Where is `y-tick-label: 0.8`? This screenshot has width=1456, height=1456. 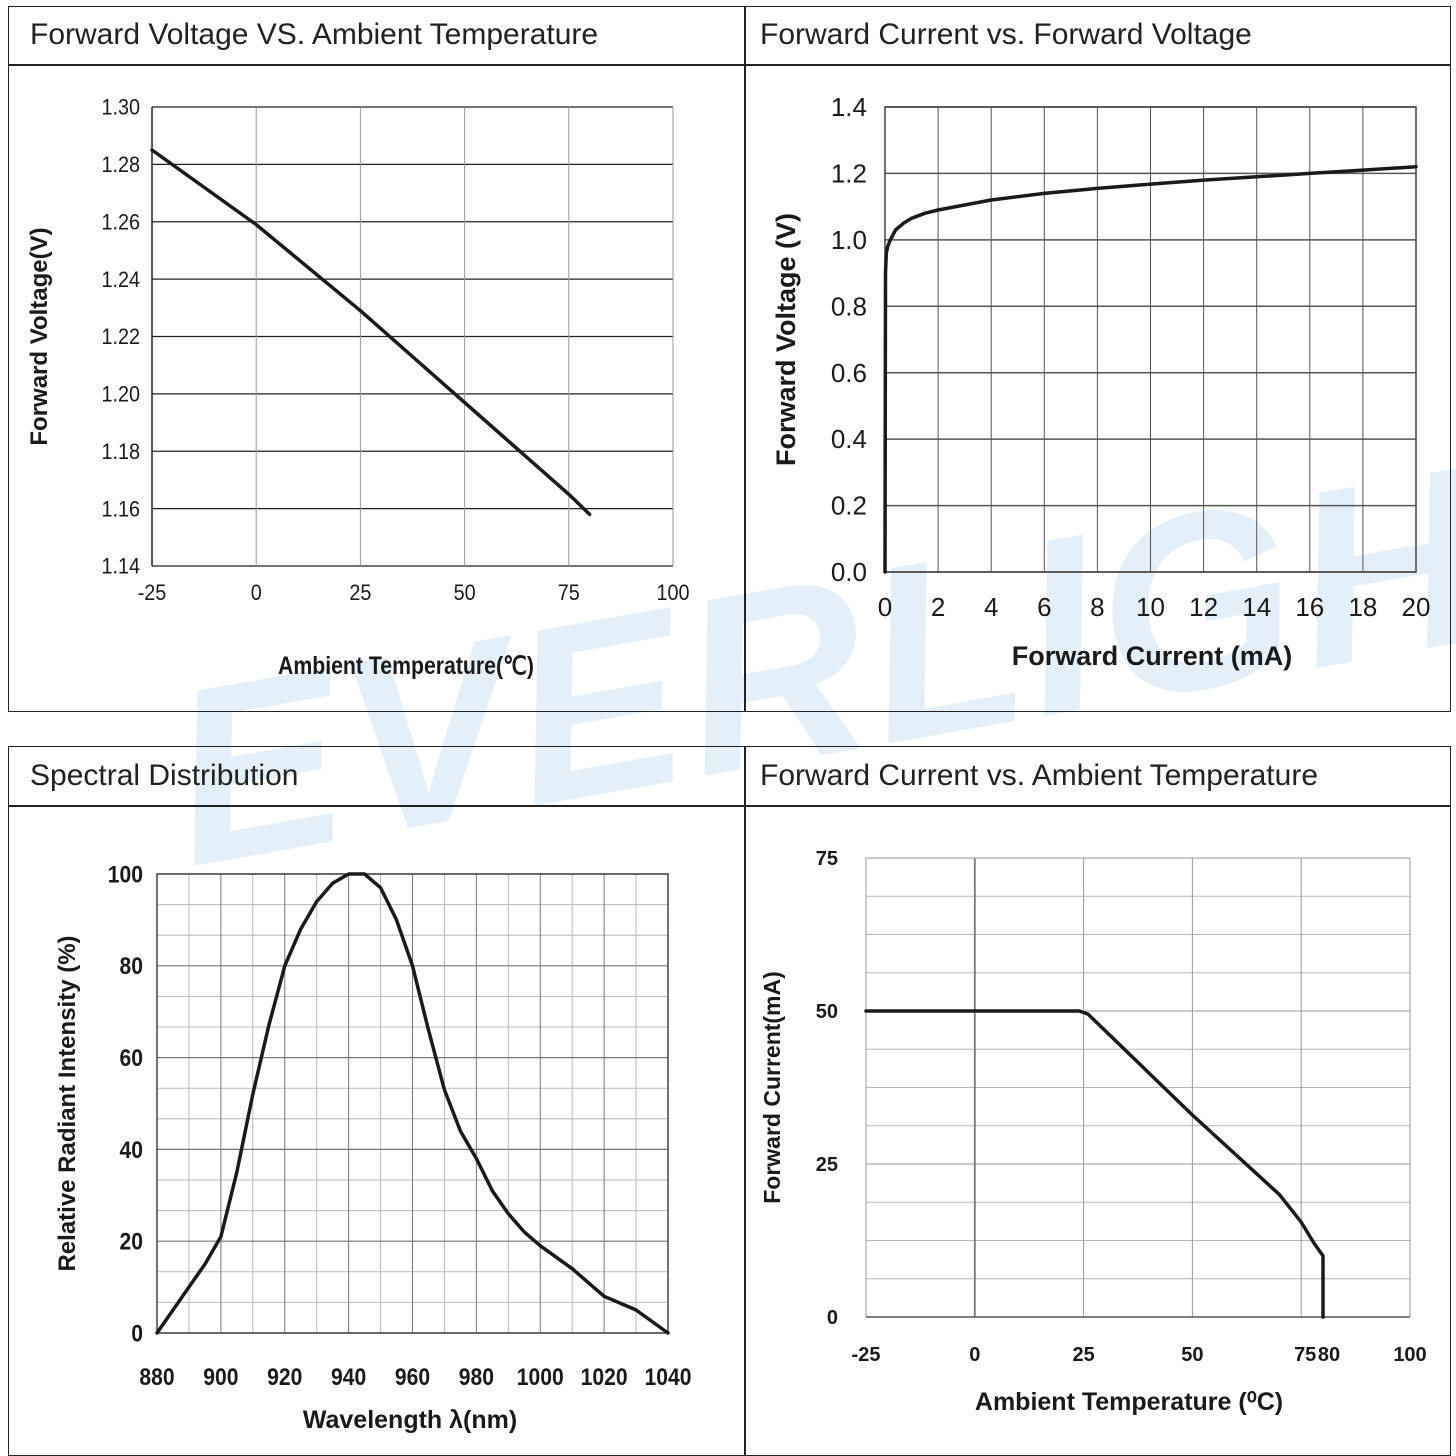
y-tick-label: 0.8 is located at coordinates (849, 306).